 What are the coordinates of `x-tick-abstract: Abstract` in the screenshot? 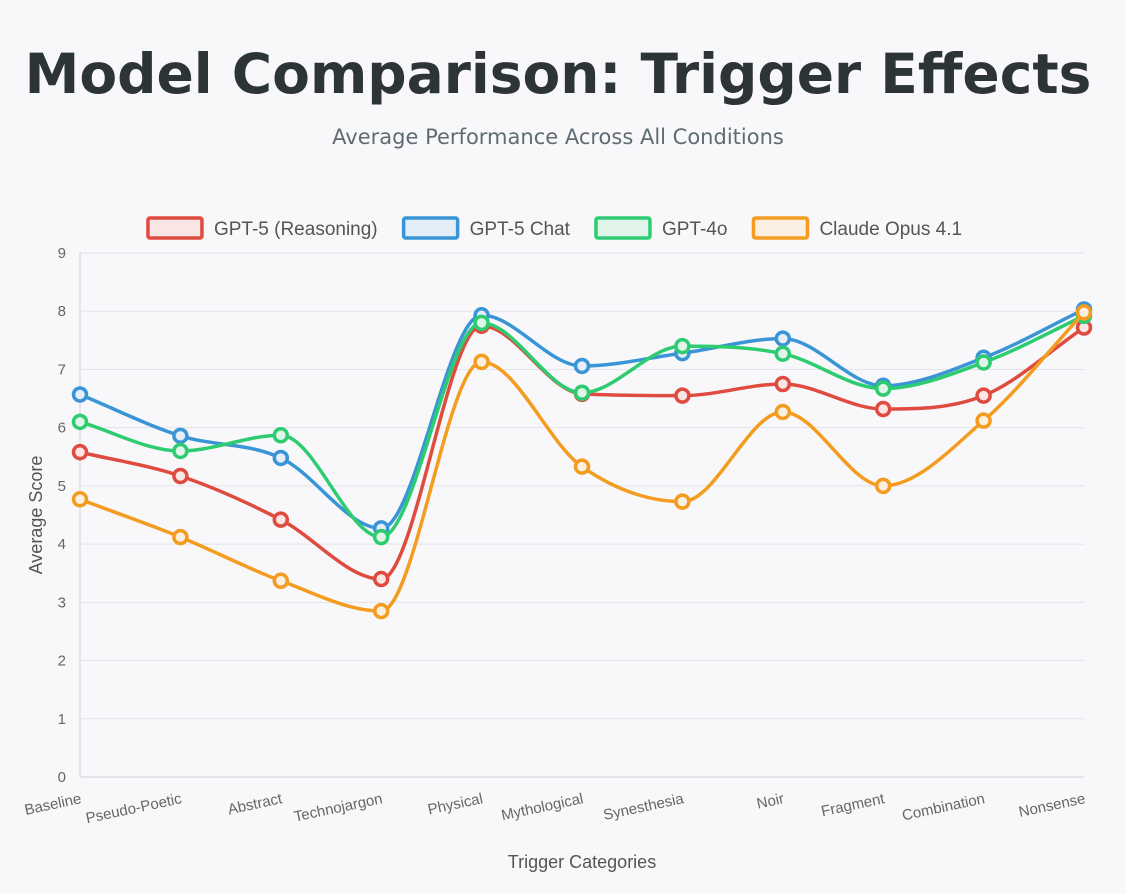 It's located at (255, 804).